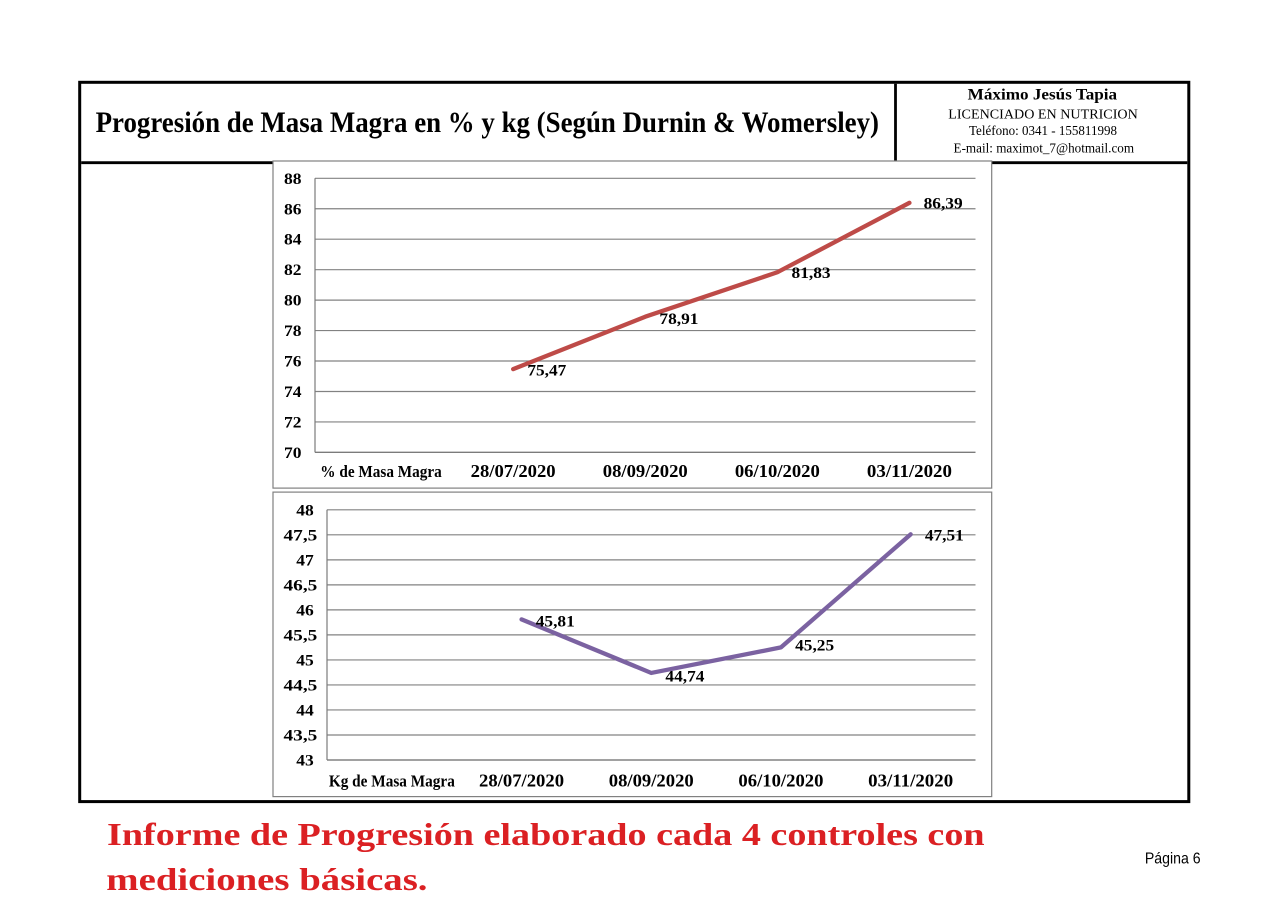  Describe the element at coordinates (555, 621) in the screenshot. I see `svg-text: 45,81` at that location.